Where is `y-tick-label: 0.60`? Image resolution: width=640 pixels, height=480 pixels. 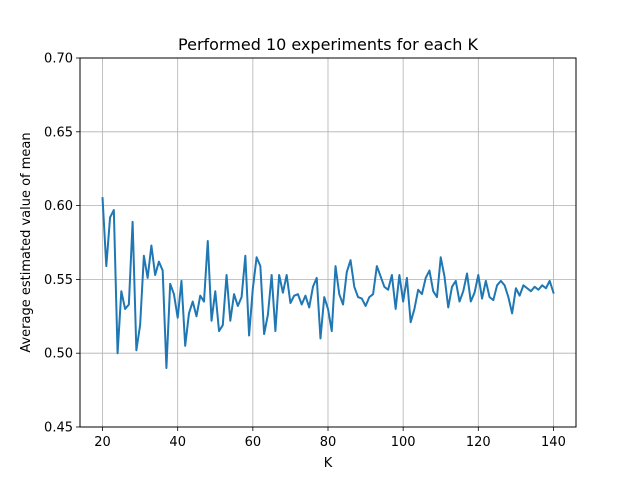 y-tick-label: 0.60 is located at coordinates (58, 206).